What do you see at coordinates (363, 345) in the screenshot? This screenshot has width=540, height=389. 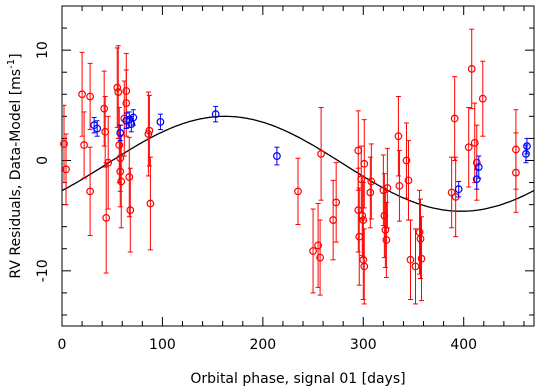 I see `x-tick-label: 300` at bounding box center [363, 345].